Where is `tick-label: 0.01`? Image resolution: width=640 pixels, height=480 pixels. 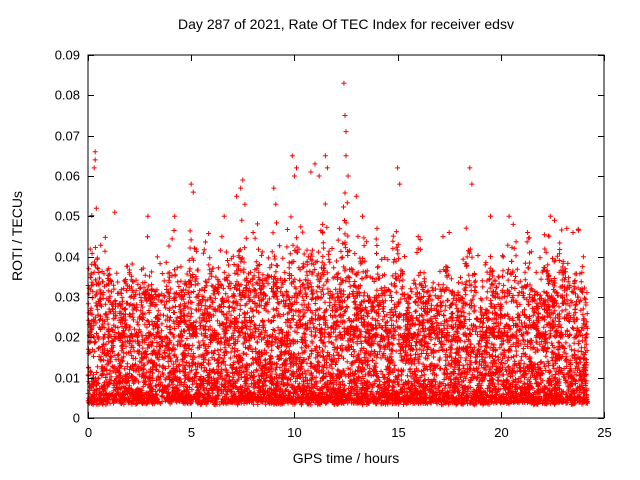 tick-label: 0.01 is located at coordinates (67, 378).